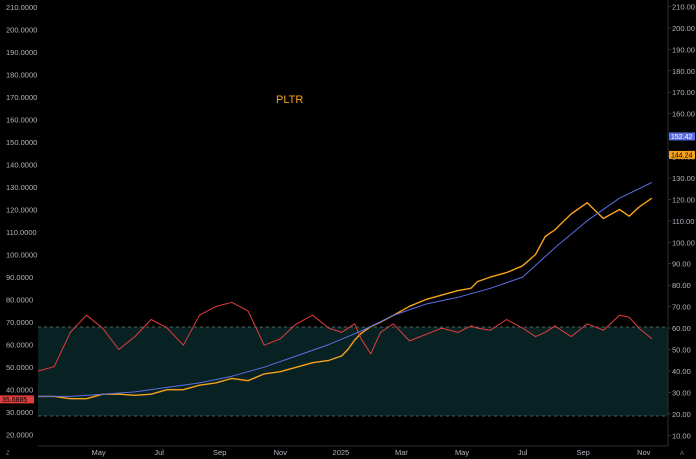 This screenshot has width=696, height=459. What do you see at coordinates (19, 435) in the screenshot?
I see `left-tick-label: 20.0000` at bounding box center [19, 435].